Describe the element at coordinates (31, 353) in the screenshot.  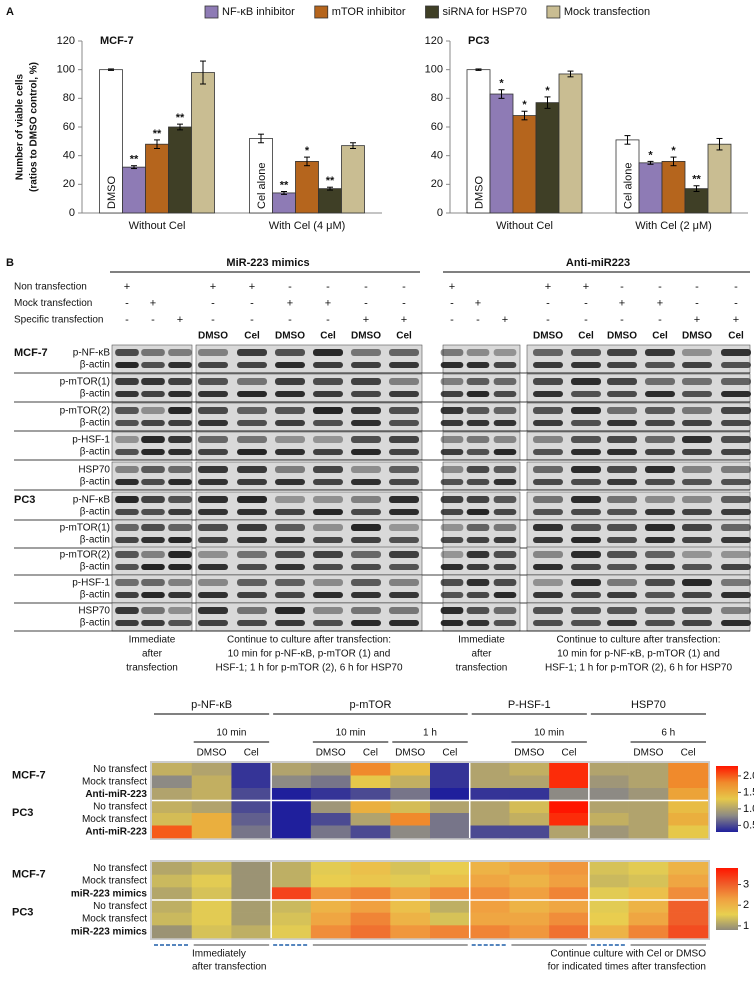
I see `cell-line-label: MCF-7` at that location.